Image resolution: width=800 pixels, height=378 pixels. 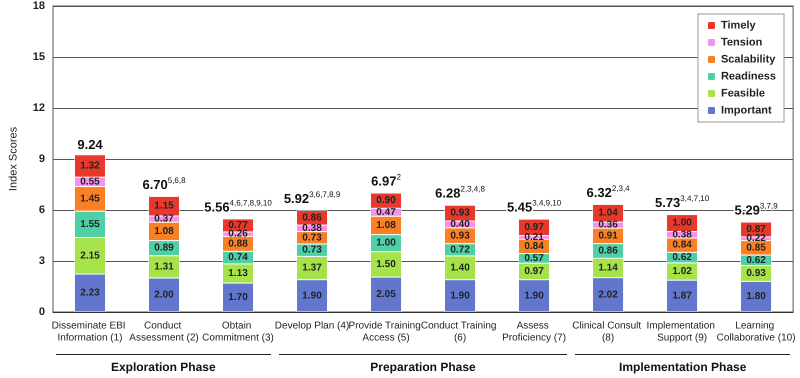 What do you see at coordinates (386, 200) in the screenshot?
I see `data-label: 0.90` at bounding box center [386, 200].